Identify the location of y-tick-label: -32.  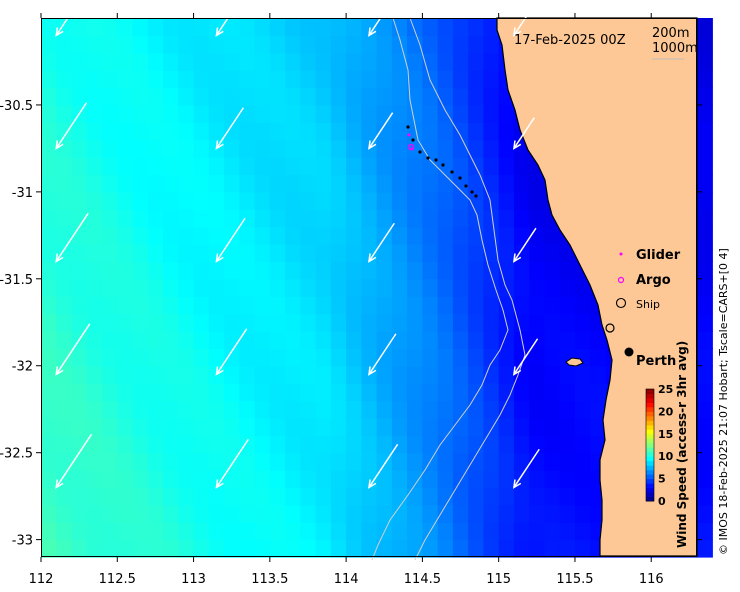
(22, 367).